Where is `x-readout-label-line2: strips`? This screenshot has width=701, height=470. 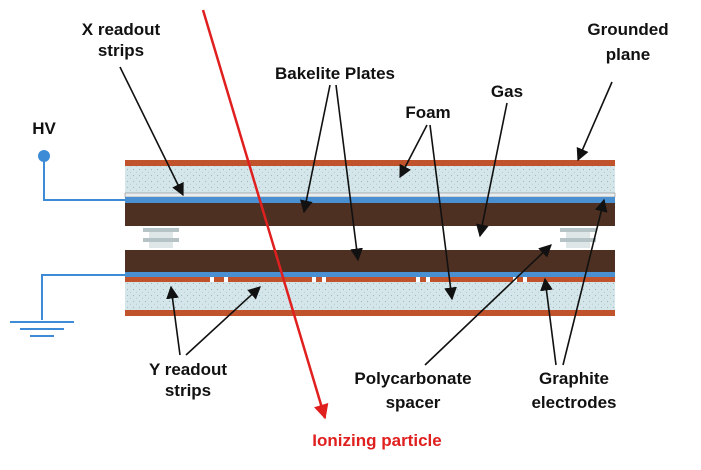 x-readout-label-line2: strips is located at coordinates (121, 50).